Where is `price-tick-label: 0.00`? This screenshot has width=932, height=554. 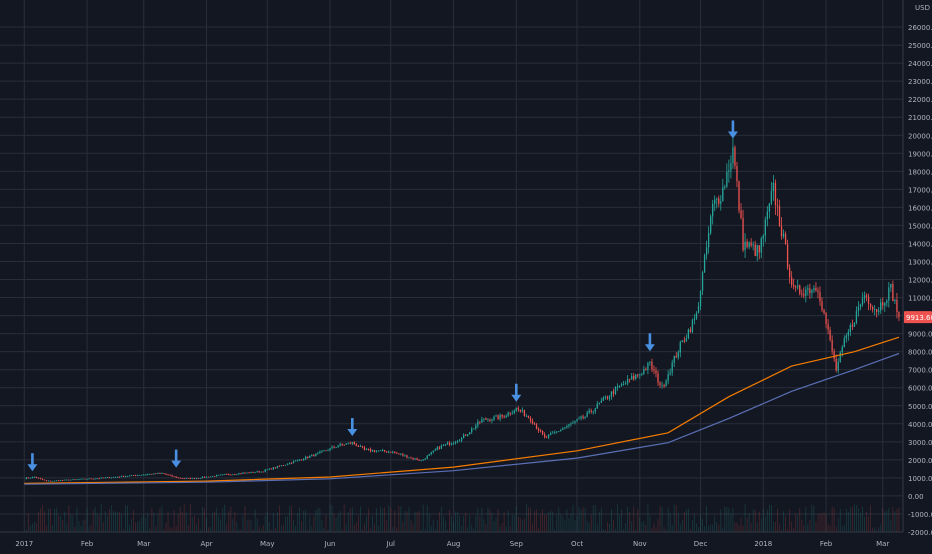
price-tick-label: 0.00 is located at coordinates (916, 497).